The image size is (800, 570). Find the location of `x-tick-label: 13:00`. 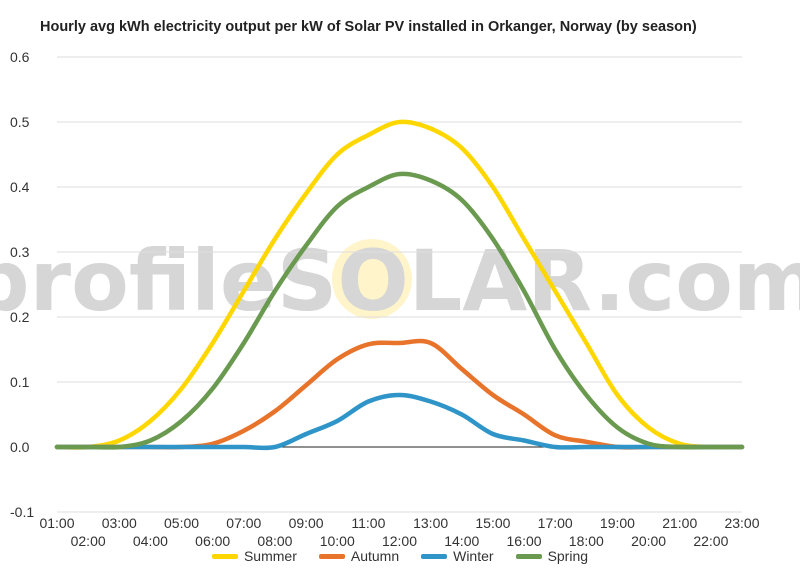

x-tick-label: 13:00 is located at coordinates (430, 523).